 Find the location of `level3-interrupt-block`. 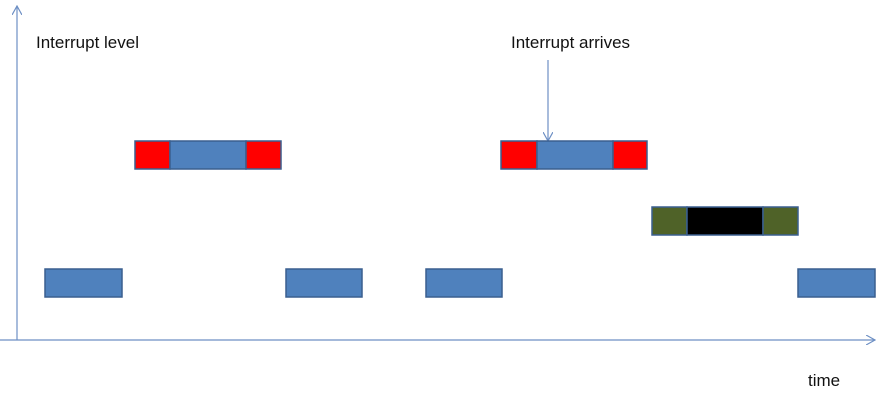

level3-interrupt-block is located at coordinates (725, 221).